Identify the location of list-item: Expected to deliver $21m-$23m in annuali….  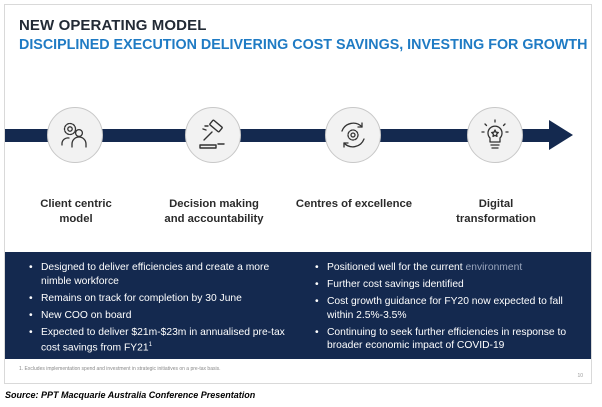
(162, 340).